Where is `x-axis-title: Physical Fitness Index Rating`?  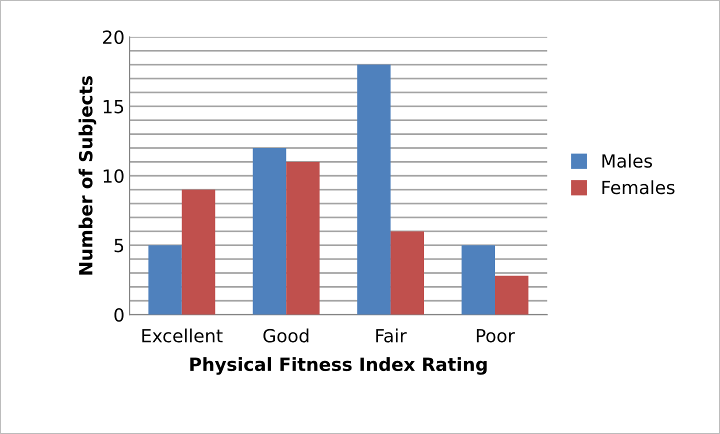
x-axis-title: Physical Fitness Index Rating is located at coordinates (338, 366).